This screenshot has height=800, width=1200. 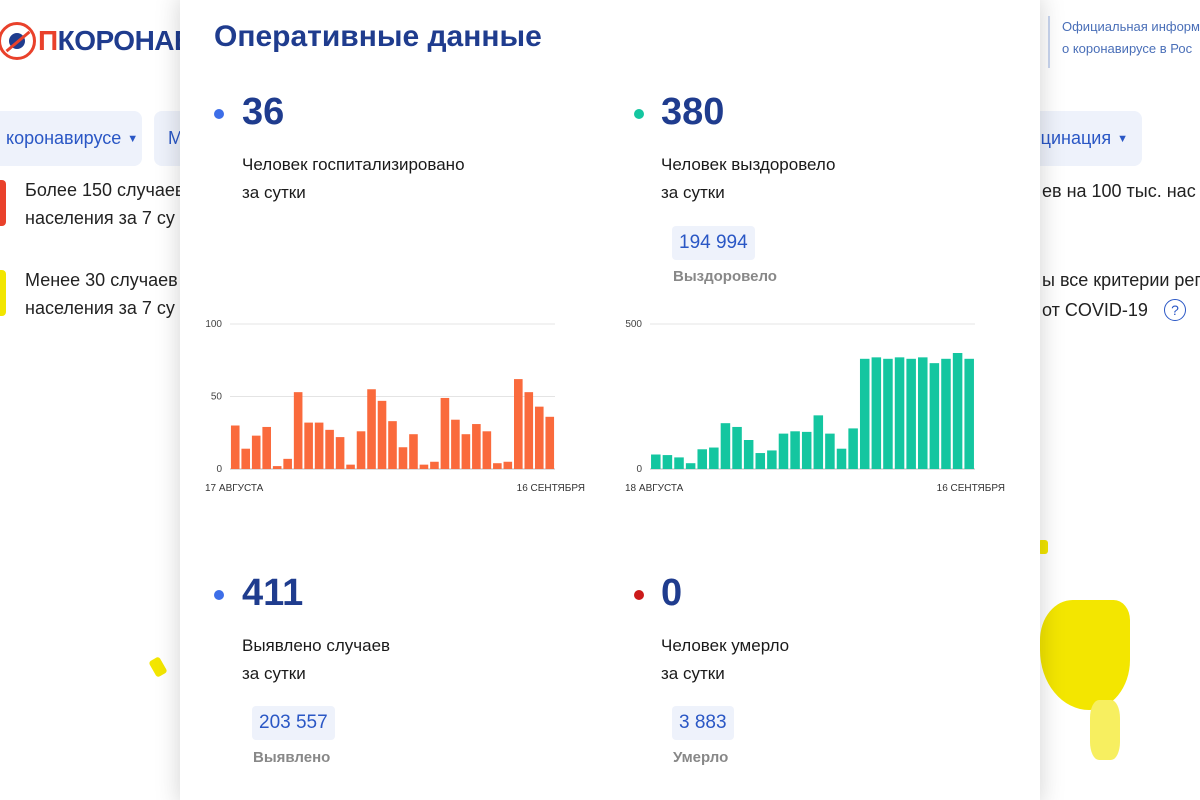 What do you see at coordinates (395, 406) in the screenshot?
I see `hospitalized-chart-svg: 0 50 100 17 АВГУСТА 16 СЕНТЯБРЯ` at bounding box center [395, 406].